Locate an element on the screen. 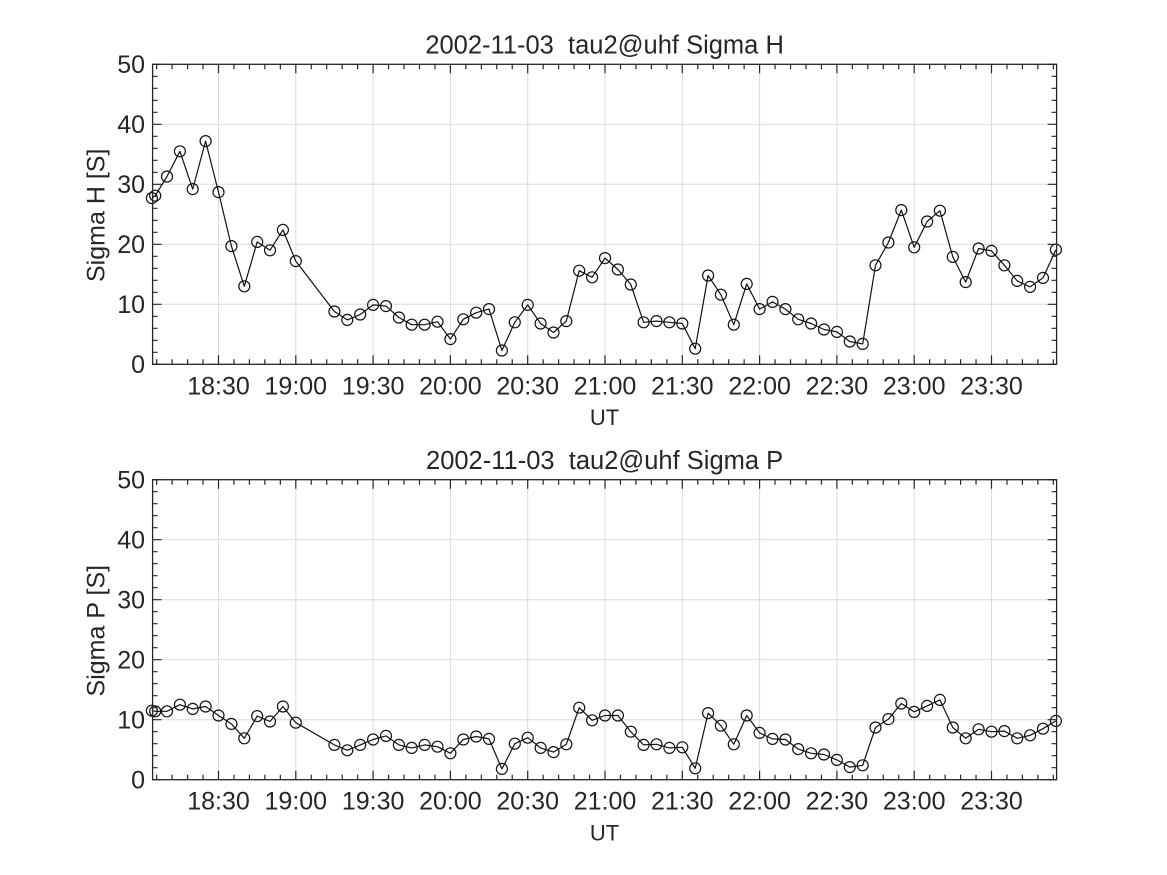 This screenshot has height=875, width=1167. svg-text: 2002-11-03 tau2@uhf Sigma H is located at coordinates (604, 45).